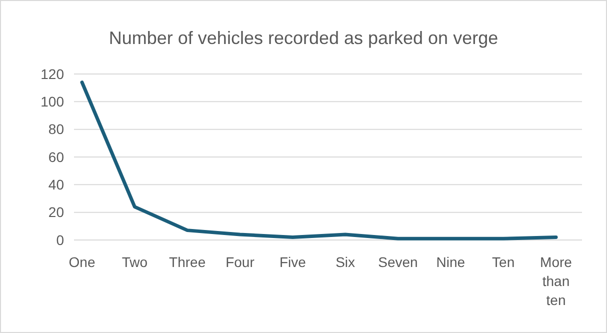  I want to click on x-tick-label: Four, so click(240, 262).